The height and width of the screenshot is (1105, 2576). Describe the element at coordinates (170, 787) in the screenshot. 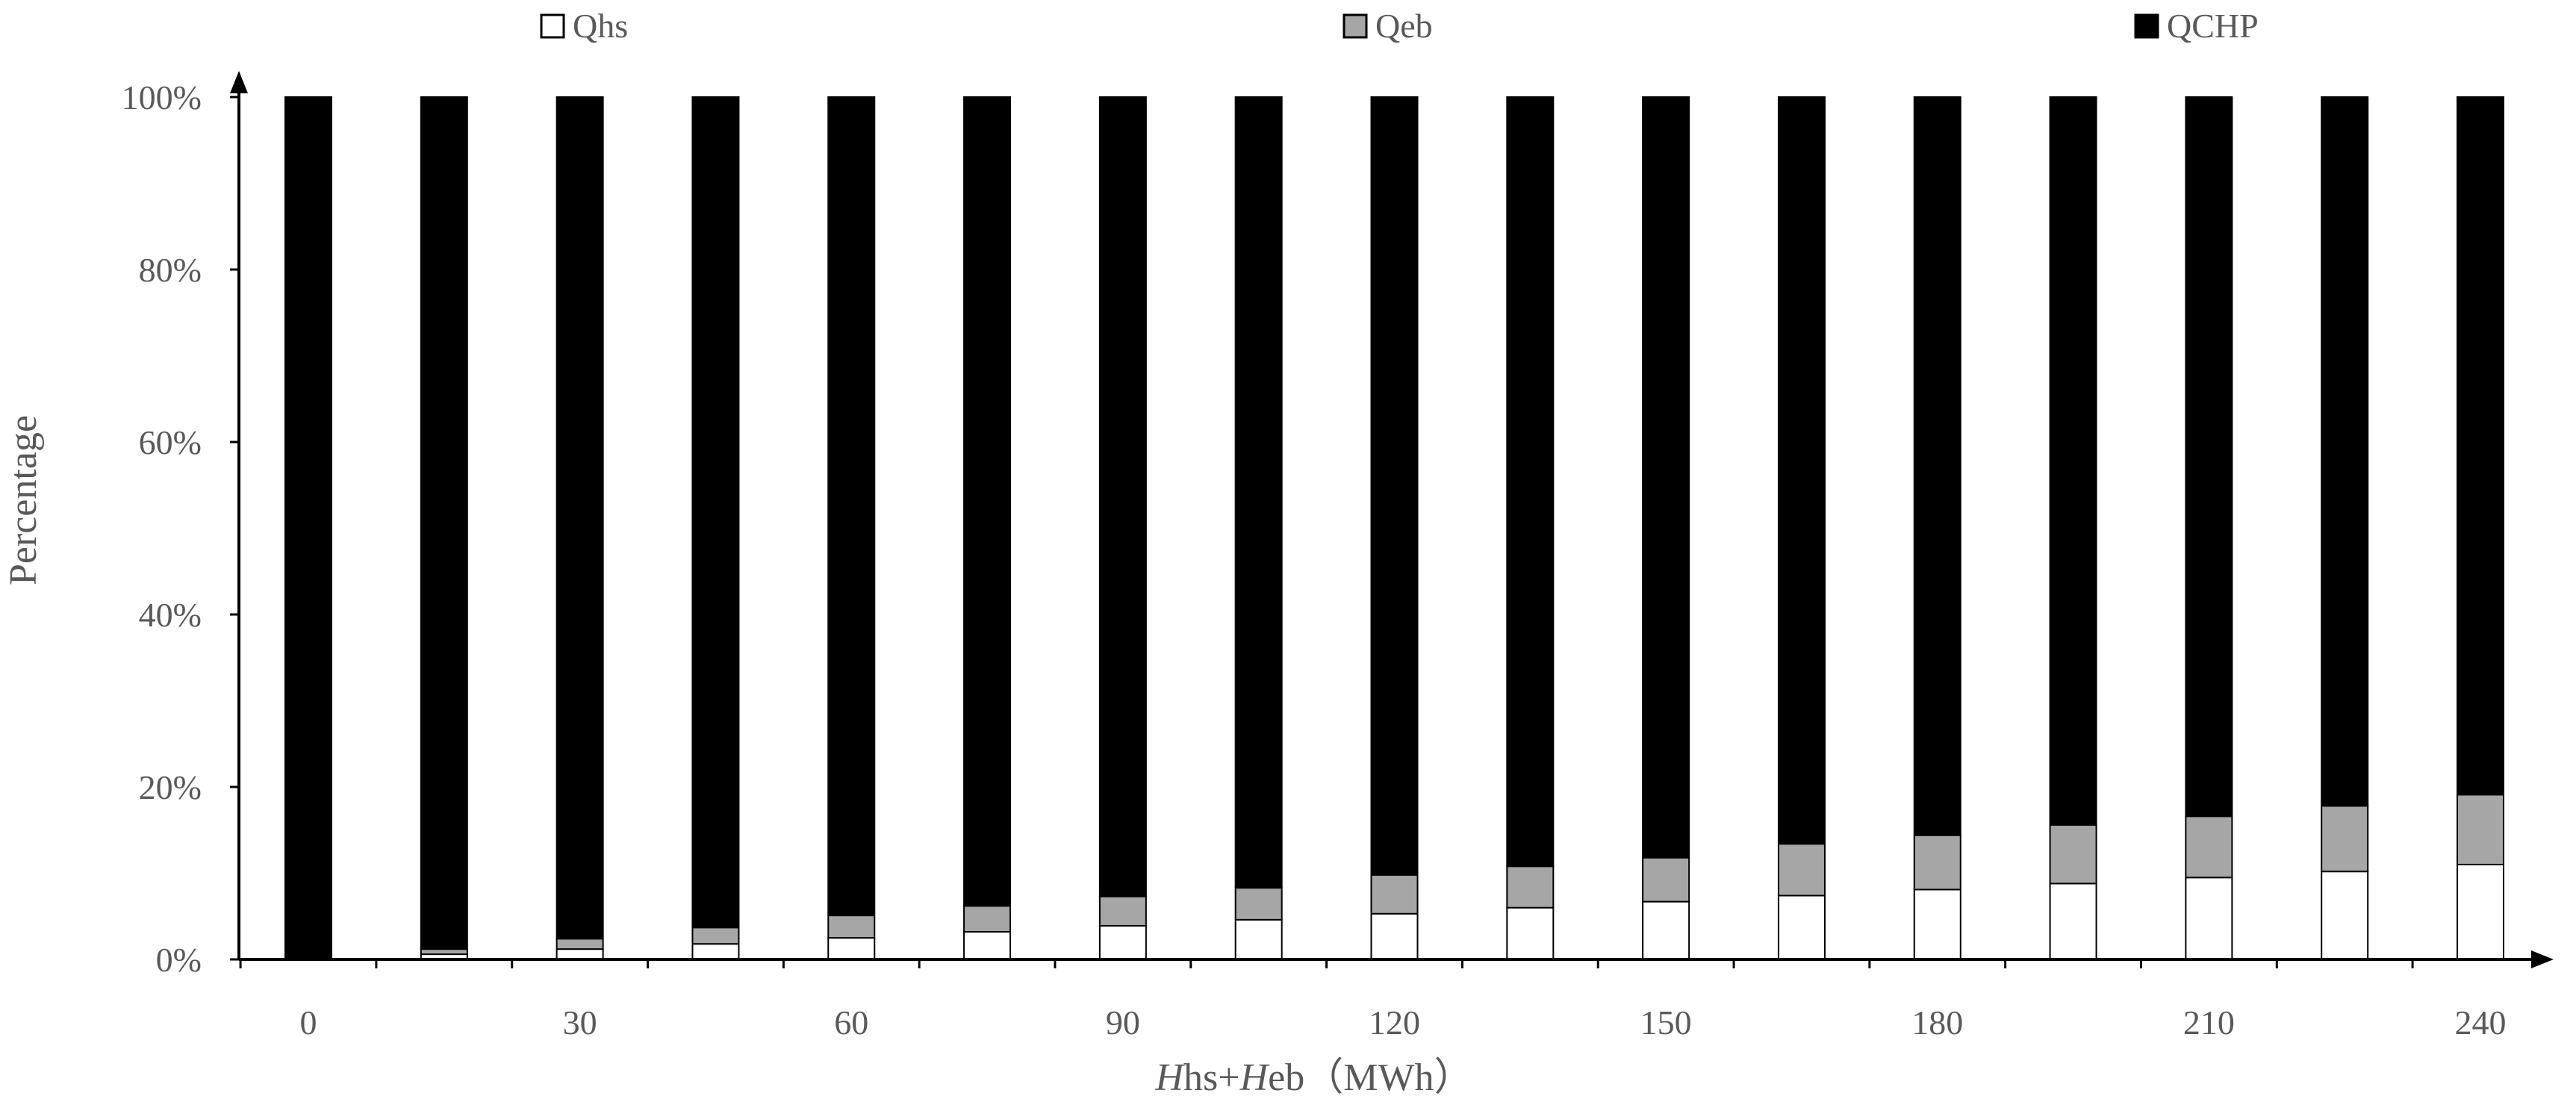

I see `y-tick-label: 20%` at that location.